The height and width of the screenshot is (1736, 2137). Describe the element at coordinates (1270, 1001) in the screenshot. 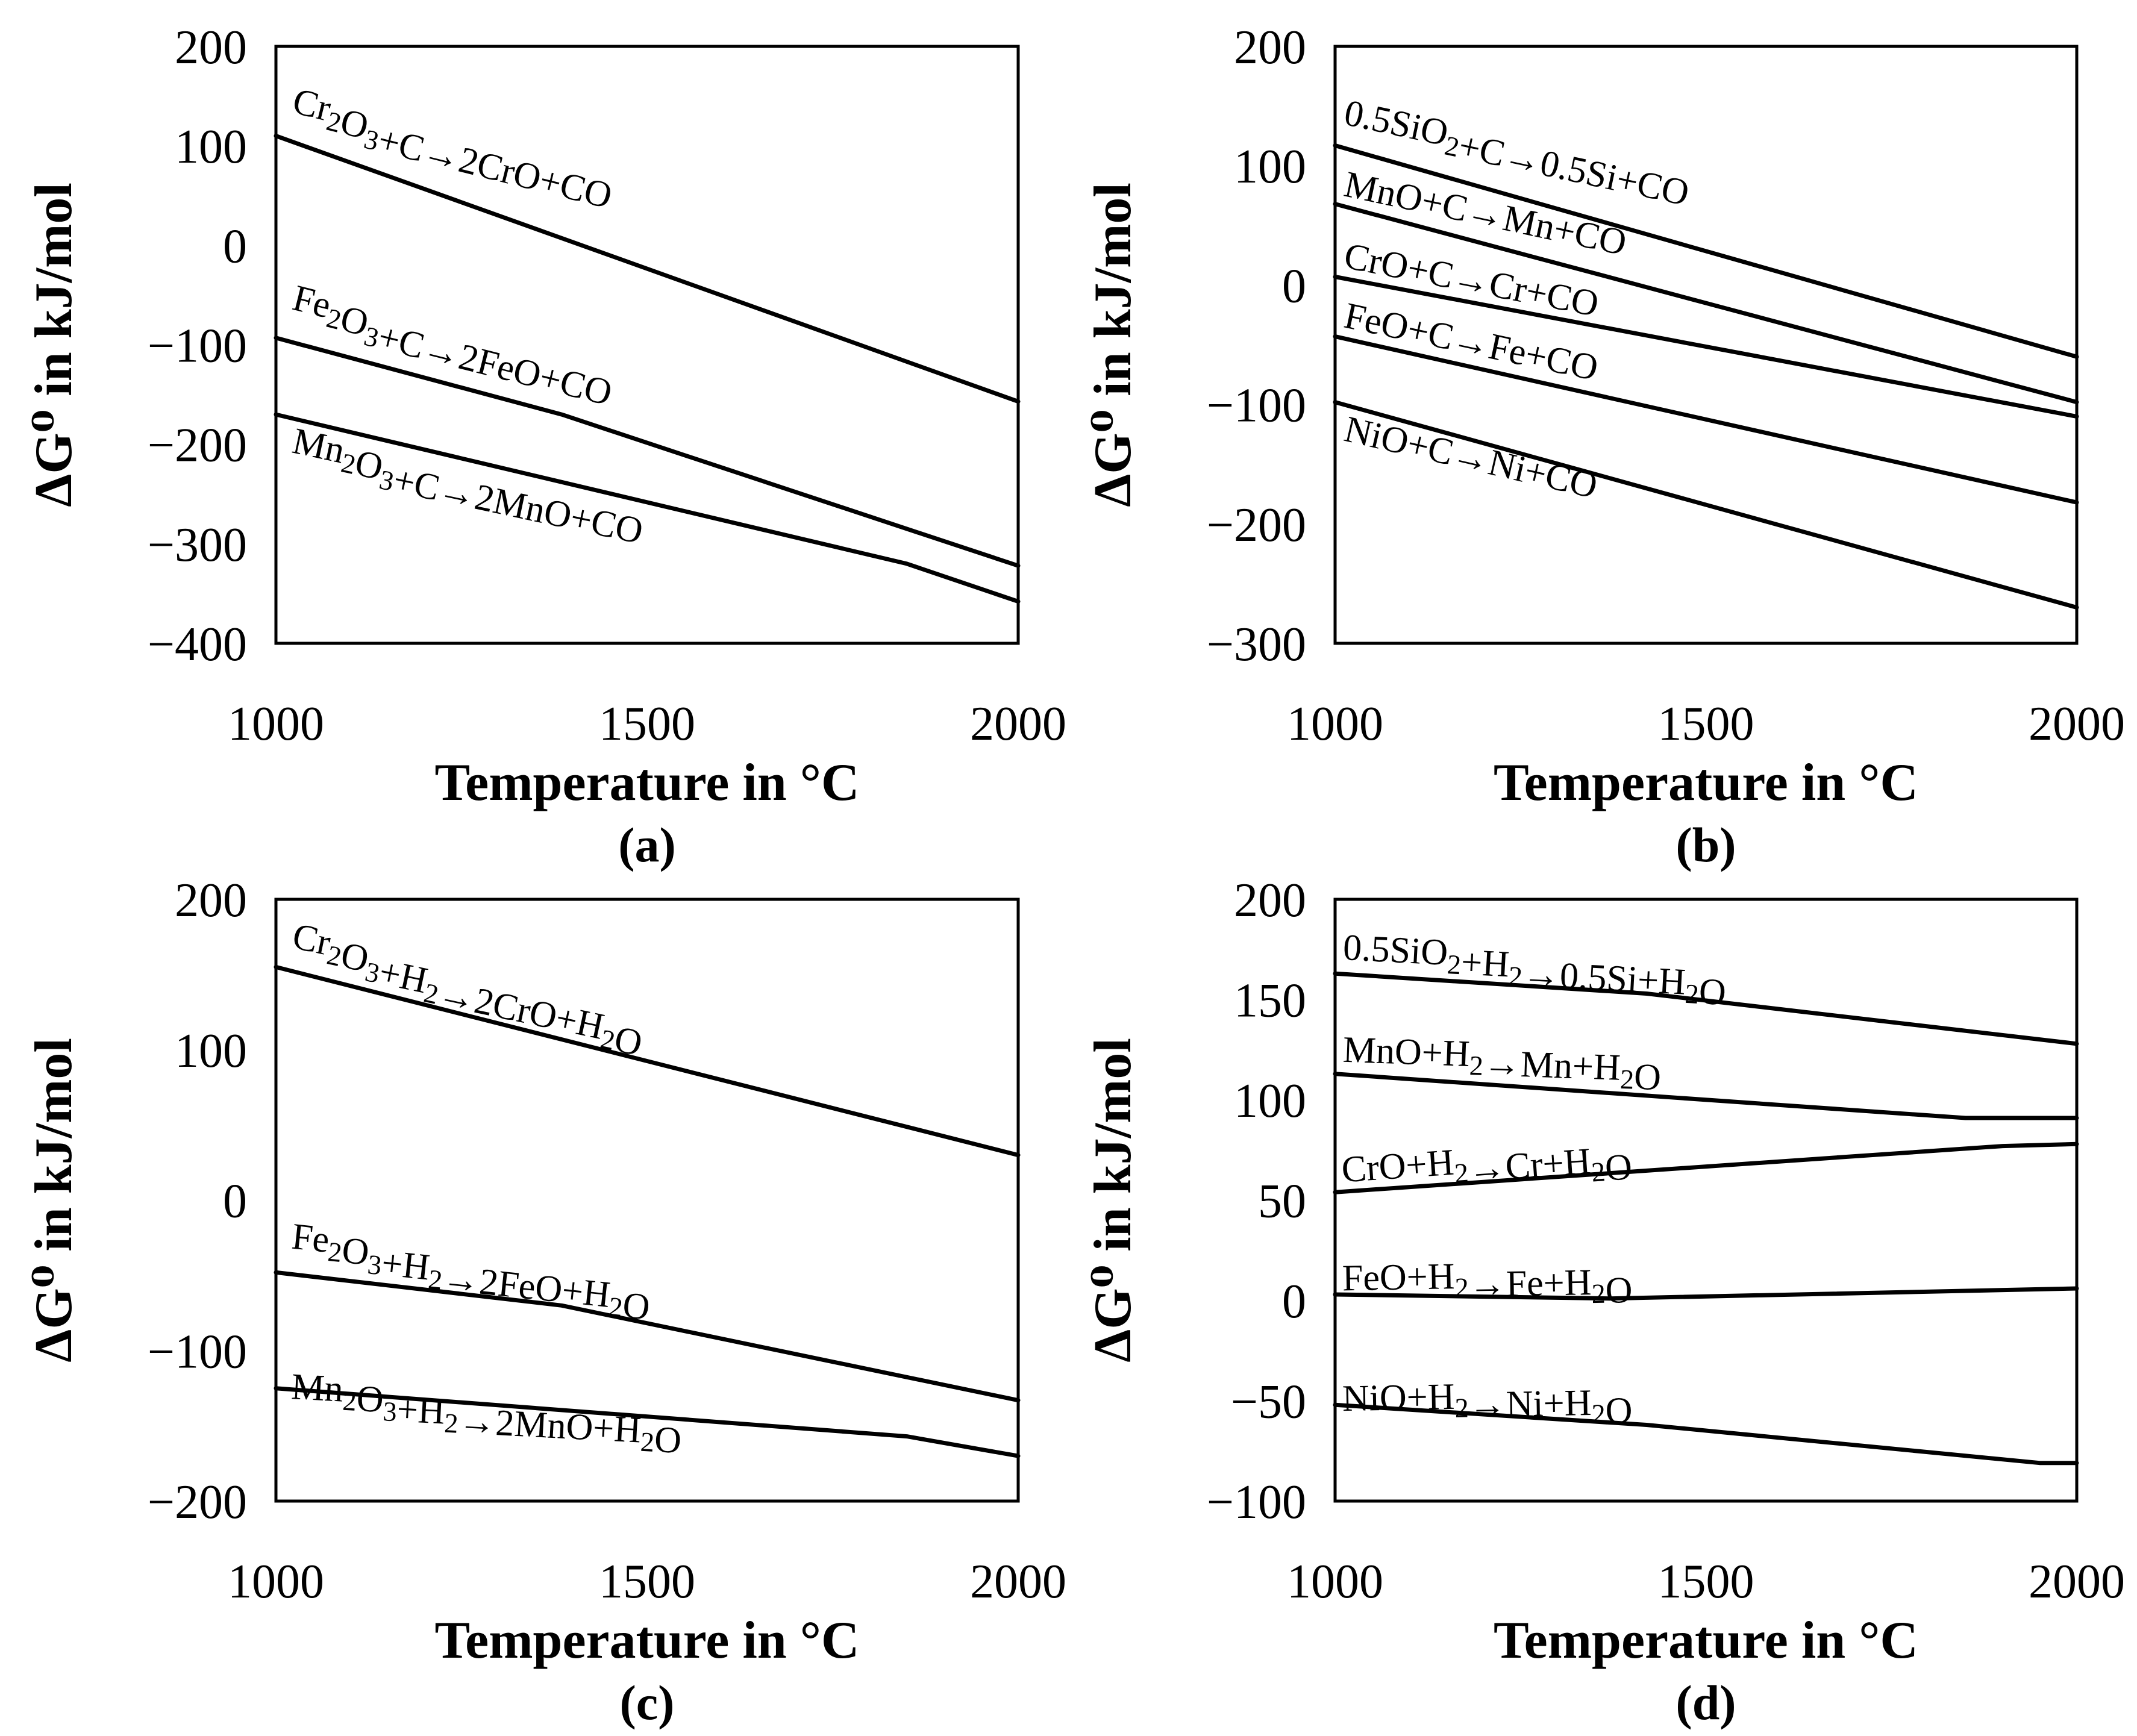

I see `y-tick-label: 150` at that location.